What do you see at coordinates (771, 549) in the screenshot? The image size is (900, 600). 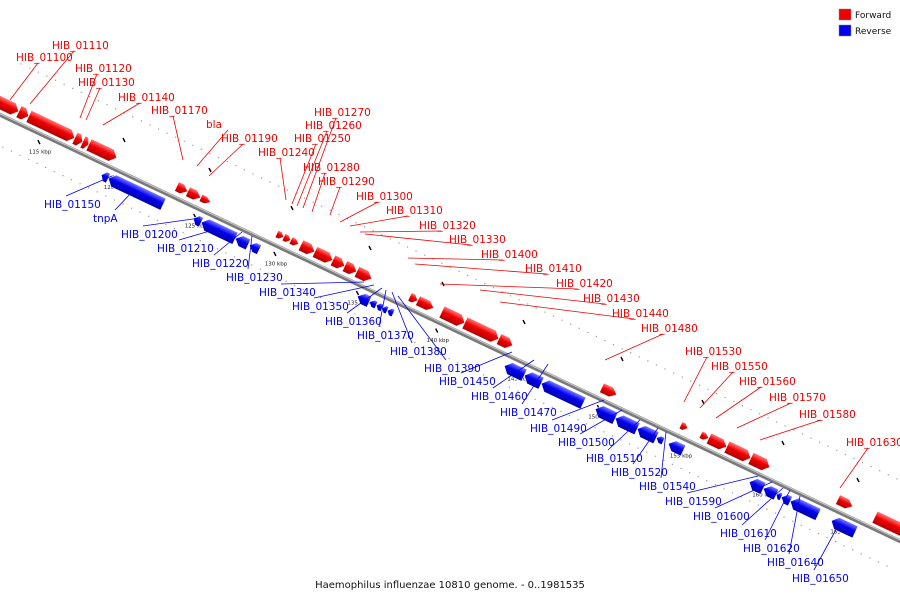 I see `gene-label-hib-01620: HIB_01620` at bounding box center [771, 549].